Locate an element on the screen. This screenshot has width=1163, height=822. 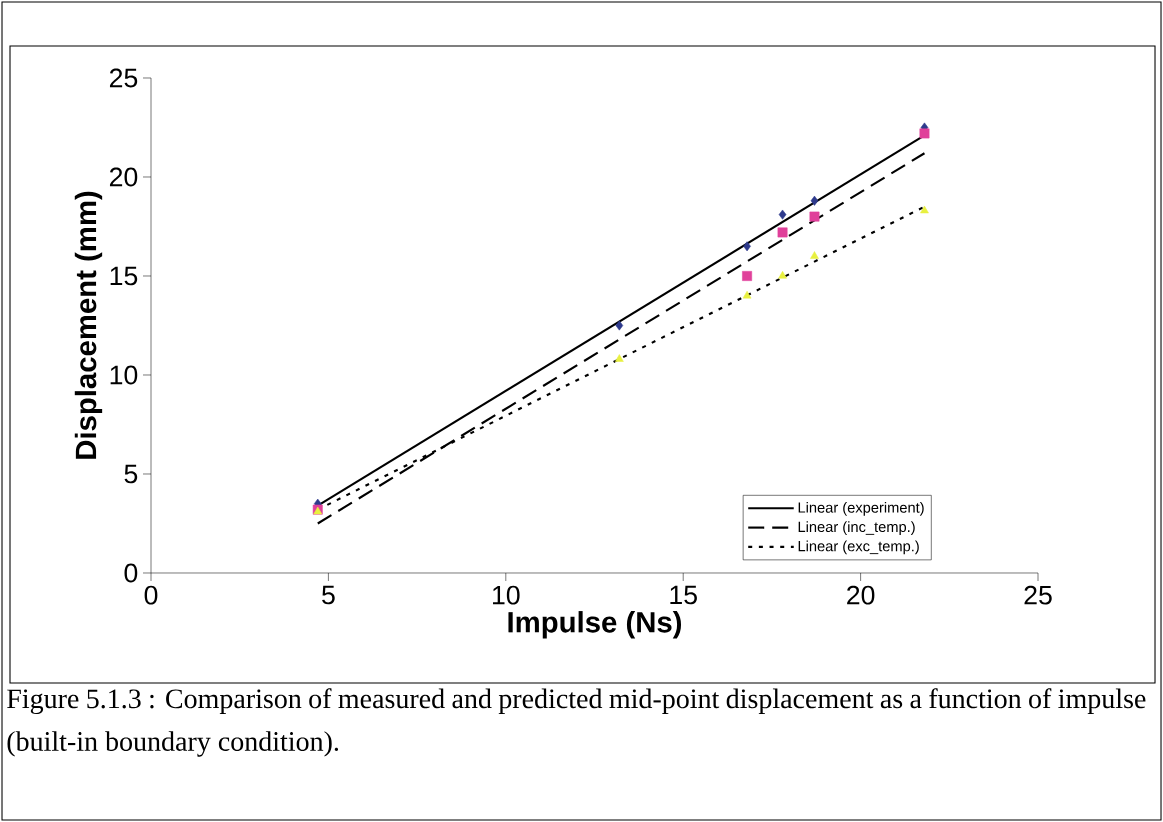
y-tick-label: 0 is located at coordinates (131, 573).